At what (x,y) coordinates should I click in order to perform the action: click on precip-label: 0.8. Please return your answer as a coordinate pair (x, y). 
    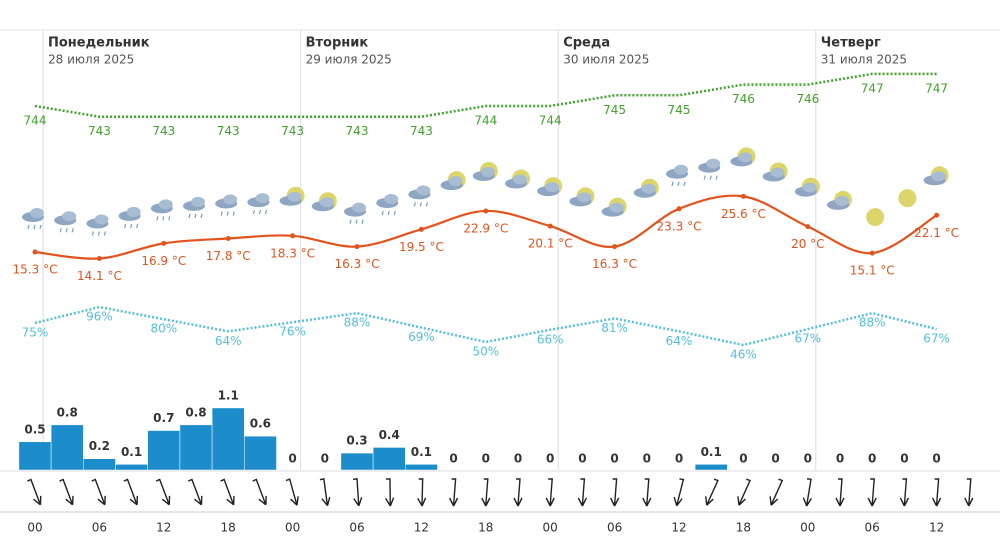
    Looking at the image, I should click on (67, 412).